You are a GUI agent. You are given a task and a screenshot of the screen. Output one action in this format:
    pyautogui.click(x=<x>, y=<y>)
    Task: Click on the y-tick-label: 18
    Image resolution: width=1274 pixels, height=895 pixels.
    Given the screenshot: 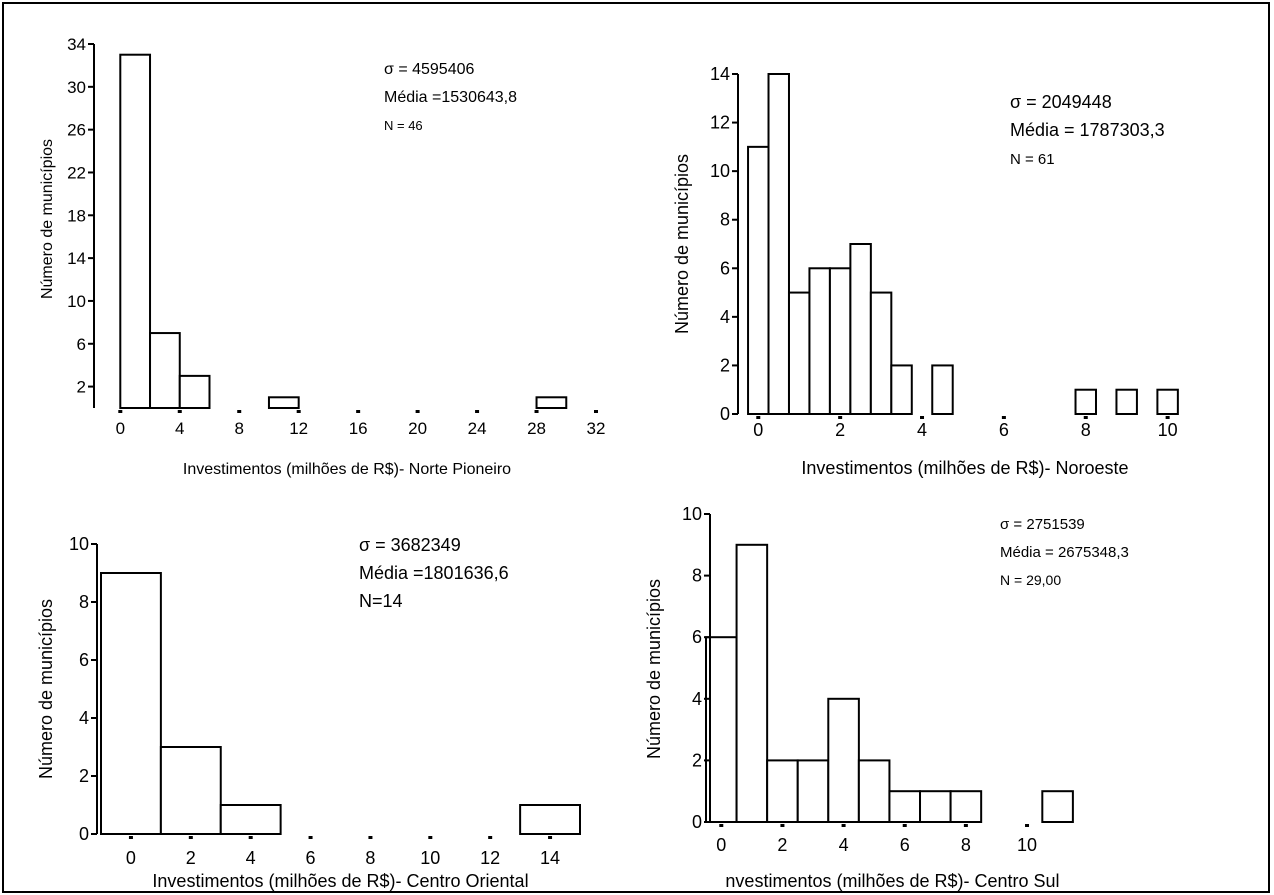 What is the action you would take?
    pyautogui.click(x=76, y=215)
    